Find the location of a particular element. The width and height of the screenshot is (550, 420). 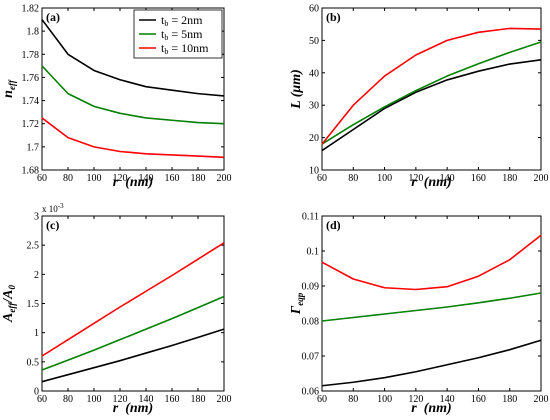

y-tick-label: 1.74 is located at coordinates (31, 101).